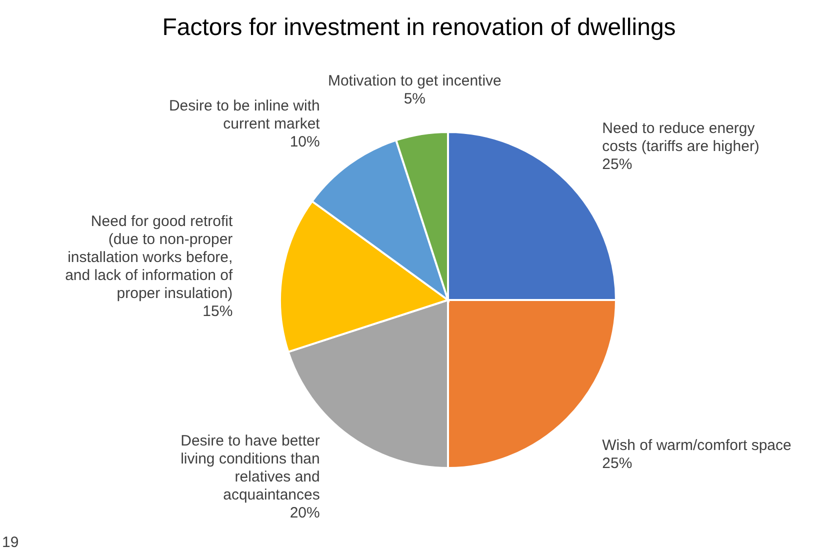  I want to click on slice-label: Wish of warm/comfort space, so click(697, 445).